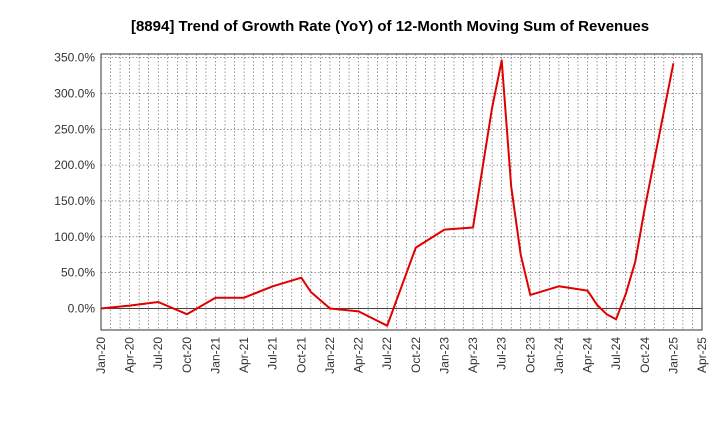 The image size is (720, 440). What do you see at coordinates (416, 355) in the screenshot?
I see `x-tick-label: Oct-22` at bounding box center [416, 355].